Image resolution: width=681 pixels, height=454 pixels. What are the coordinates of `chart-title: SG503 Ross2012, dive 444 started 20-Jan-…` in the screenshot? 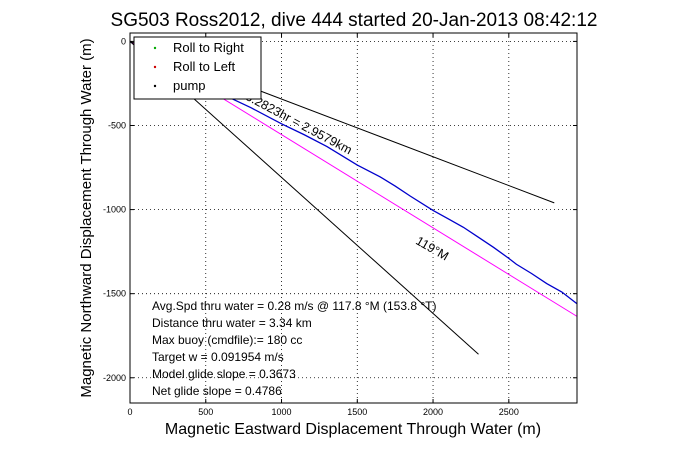 It's located at (354, 20).